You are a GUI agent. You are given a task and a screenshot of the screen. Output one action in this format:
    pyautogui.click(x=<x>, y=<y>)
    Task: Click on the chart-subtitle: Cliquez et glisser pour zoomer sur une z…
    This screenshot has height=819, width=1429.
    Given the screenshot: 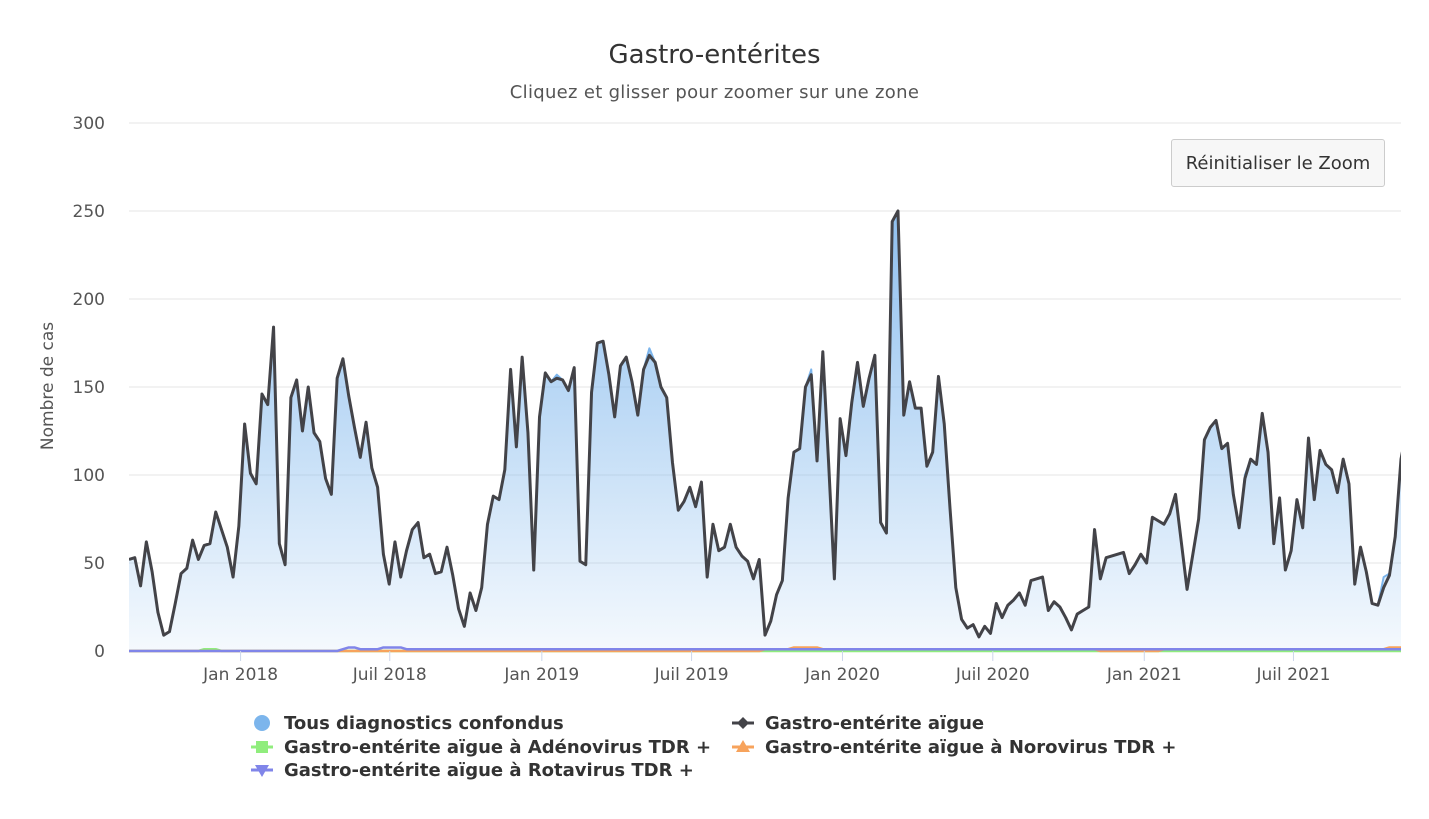 What is the action you would take?
    pyautogui.click(x=714, y=92)
    